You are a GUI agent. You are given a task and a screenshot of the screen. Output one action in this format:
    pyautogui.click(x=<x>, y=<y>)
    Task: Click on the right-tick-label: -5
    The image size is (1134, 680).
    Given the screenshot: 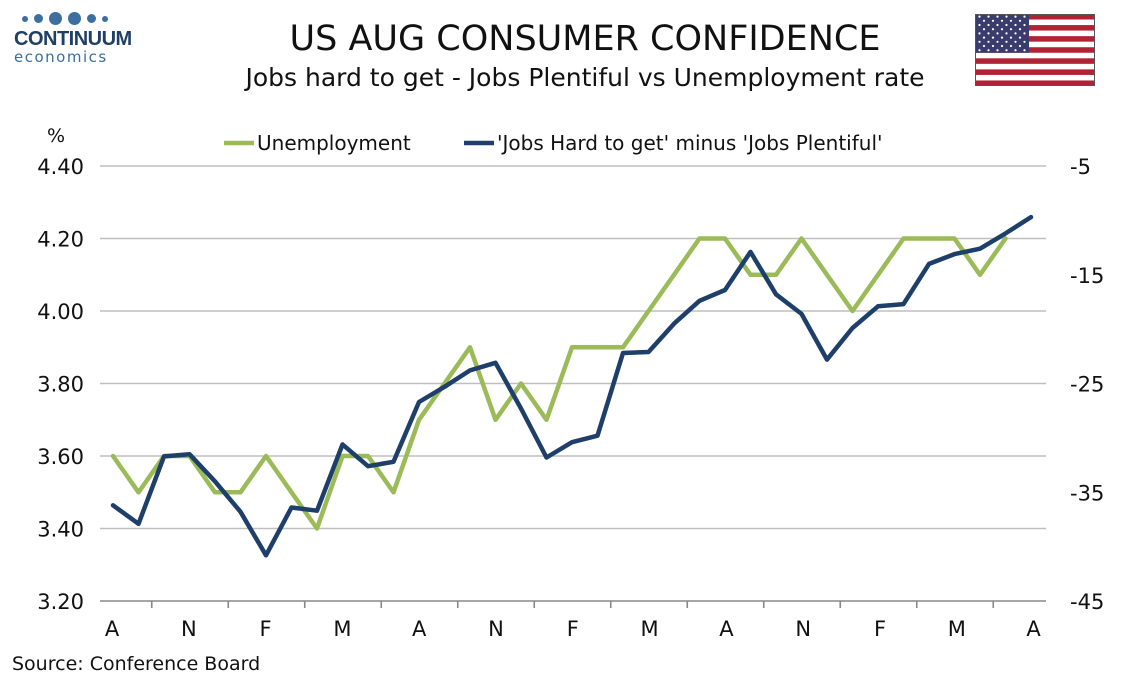 What is the action you would take?
    pyautogui.click(x=1080, y=167)
    